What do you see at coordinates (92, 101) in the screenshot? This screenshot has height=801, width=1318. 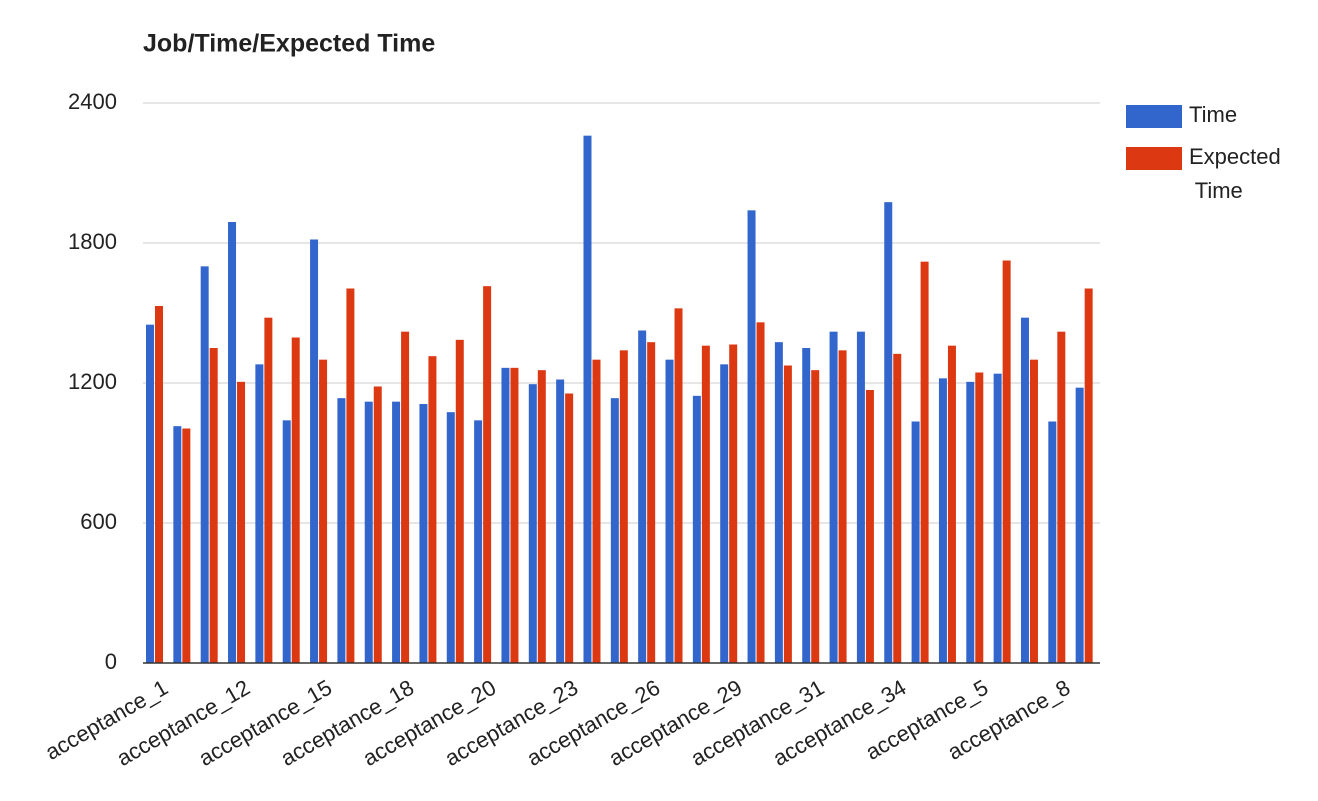 I see `y-tick-label: 2400` at bounding box center [92, 101].